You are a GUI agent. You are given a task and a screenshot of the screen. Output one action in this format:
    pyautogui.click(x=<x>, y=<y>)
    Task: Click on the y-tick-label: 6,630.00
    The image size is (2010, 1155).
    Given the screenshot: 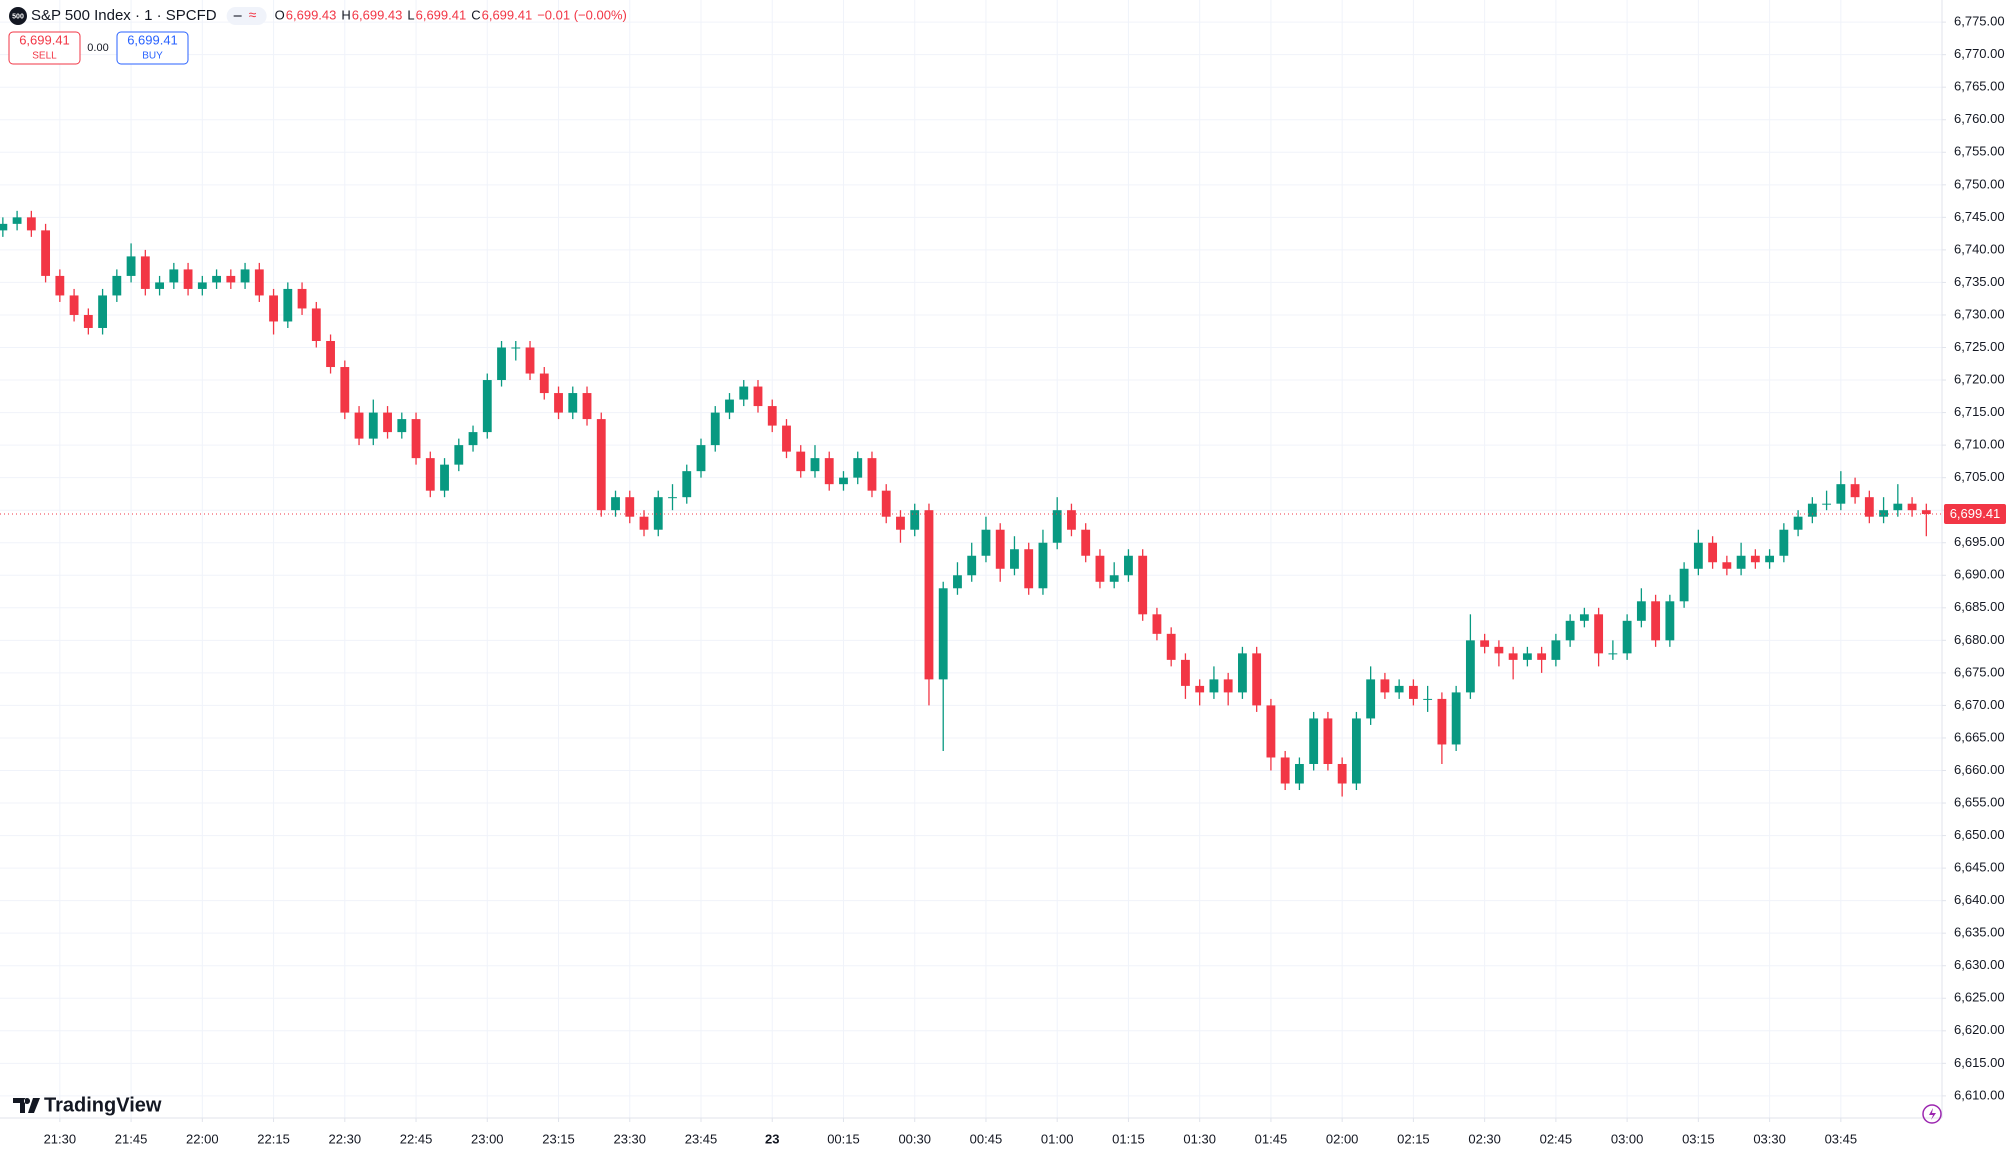 What is the action you would take?
    pyautogui.click(x=1979, y=964)
    